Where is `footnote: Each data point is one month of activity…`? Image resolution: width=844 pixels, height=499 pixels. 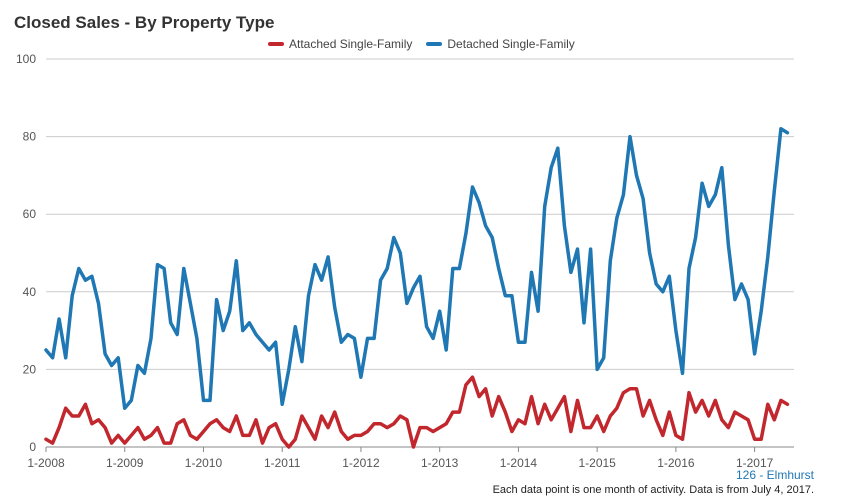 footnote: Each data point is one month of activity… is located at coordinates (653, 490).